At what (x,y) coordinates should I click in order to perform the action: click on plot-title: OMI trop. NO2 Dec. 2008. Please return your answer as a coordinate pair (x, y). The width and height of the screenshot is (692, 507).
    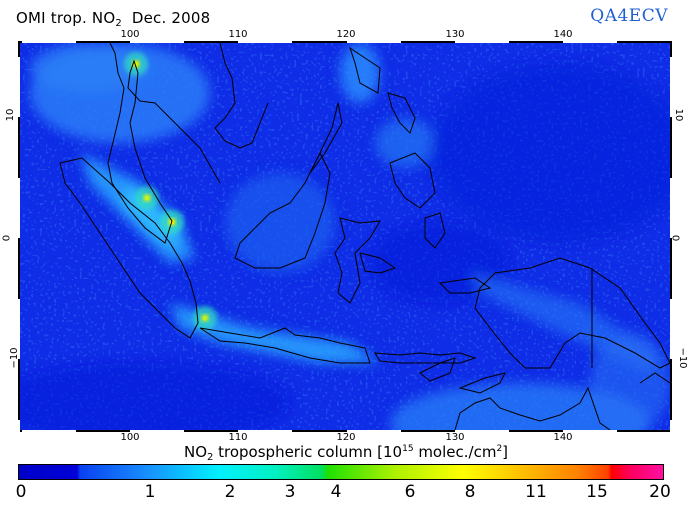
    Looking at the image, I should click on (113, 19).